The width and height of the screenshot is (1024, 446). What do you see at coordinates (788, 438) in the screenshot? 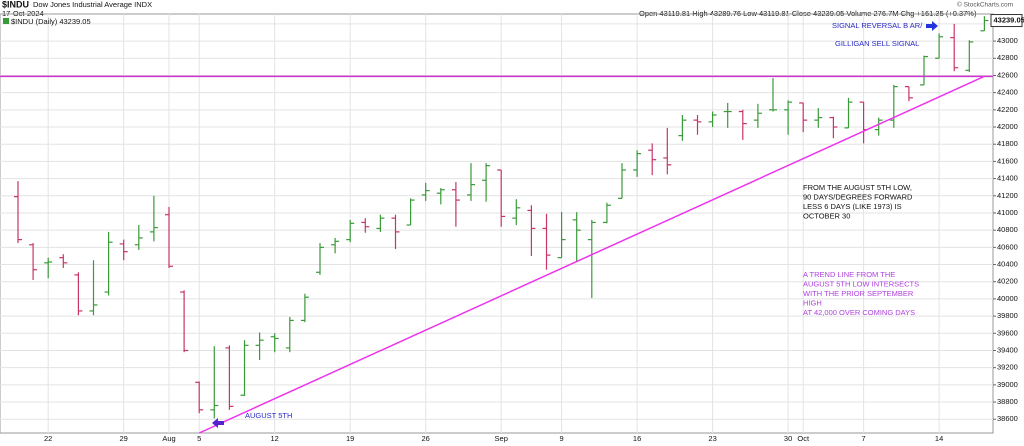
I see `x-tick-label: 30` at bounding box center [788, 438].